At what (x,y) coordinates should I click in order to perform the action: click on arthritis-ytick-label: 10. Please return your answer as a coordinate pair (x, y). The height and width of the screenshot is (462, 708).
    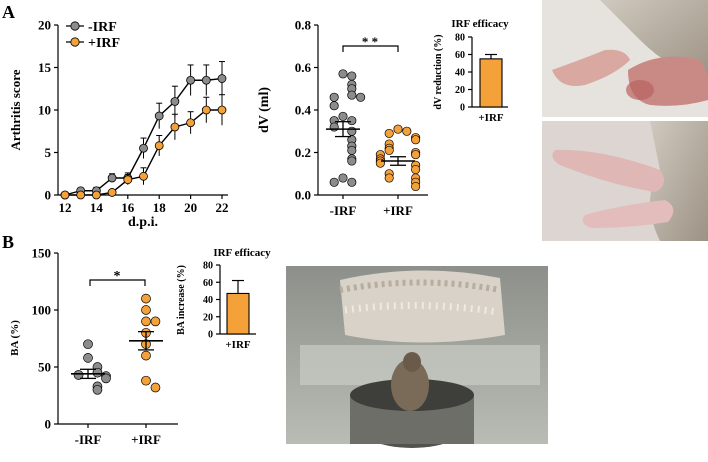
    Looking at the image, I should click on (44, 110).